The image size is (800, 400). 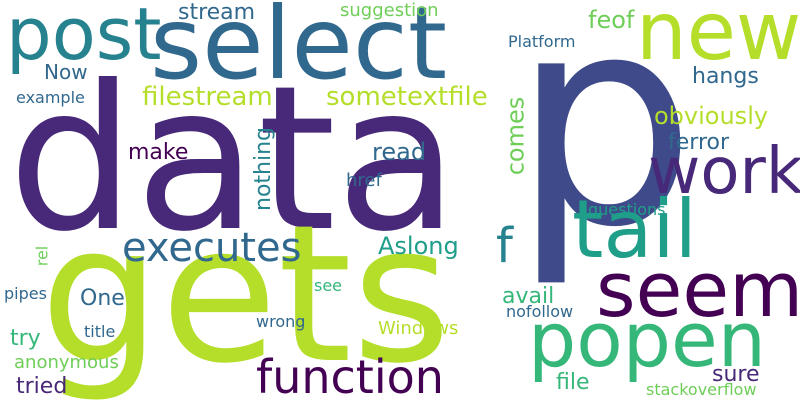 I want to click on word-wrong: wrong, so click(x=281, y=321).